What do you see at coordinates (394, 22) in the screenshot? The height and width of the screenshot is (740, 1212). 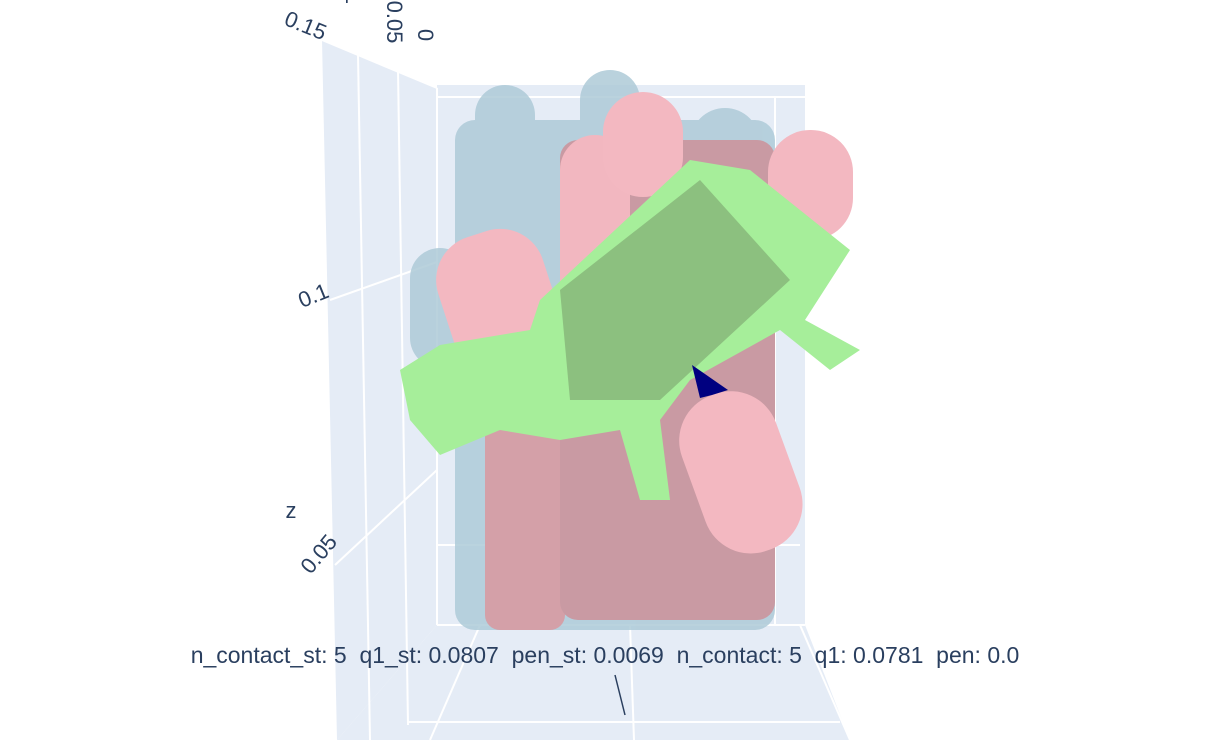 I see `y-tick-label: 0.05` at bounding box center [394, 22].